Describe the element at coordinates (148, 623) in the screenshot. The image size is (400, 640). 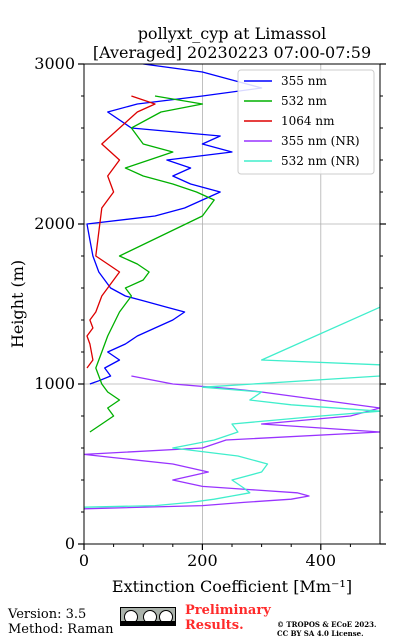
I see `cc-badge-strip` at that location.